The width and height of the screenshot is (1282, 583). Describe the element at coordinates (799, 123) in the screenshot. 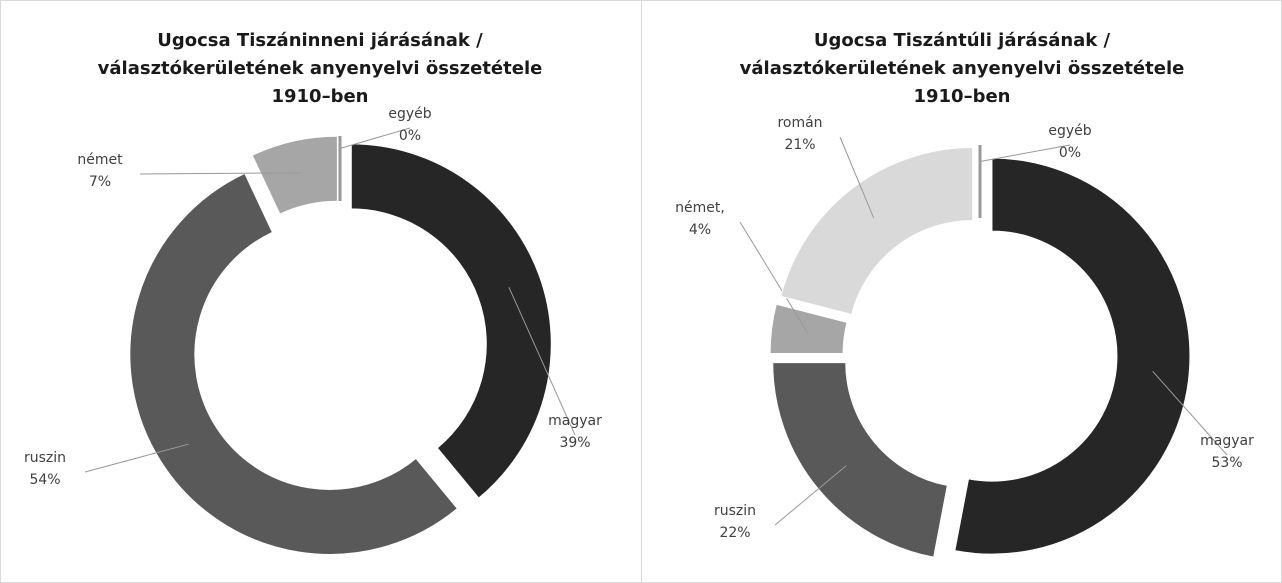

I see `data-label-name: román` at that location.